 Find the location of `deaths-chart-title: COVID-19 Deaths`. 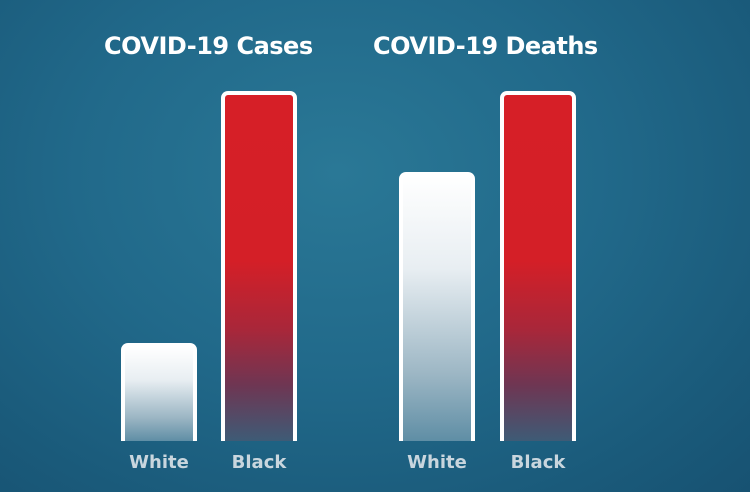

deaths-chart-title: COVID-19 Deaths is located at coordinates (485, 46).